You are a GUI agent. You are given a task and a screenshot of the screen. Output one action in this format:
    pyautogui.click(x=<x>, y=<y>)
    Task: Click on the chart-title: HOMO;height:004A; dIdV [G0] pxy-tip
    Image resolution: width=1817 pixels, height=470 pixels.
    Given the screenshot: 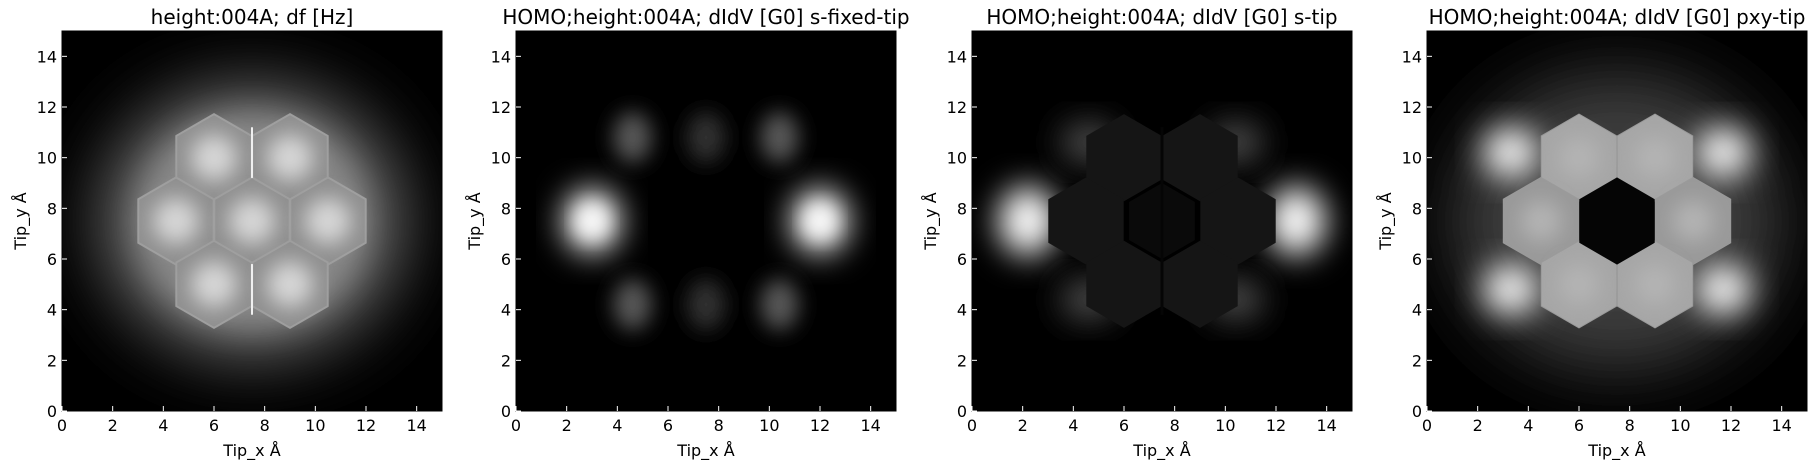 What is the action you would take?
    pyautogui.click(x=1617, y=17)
    